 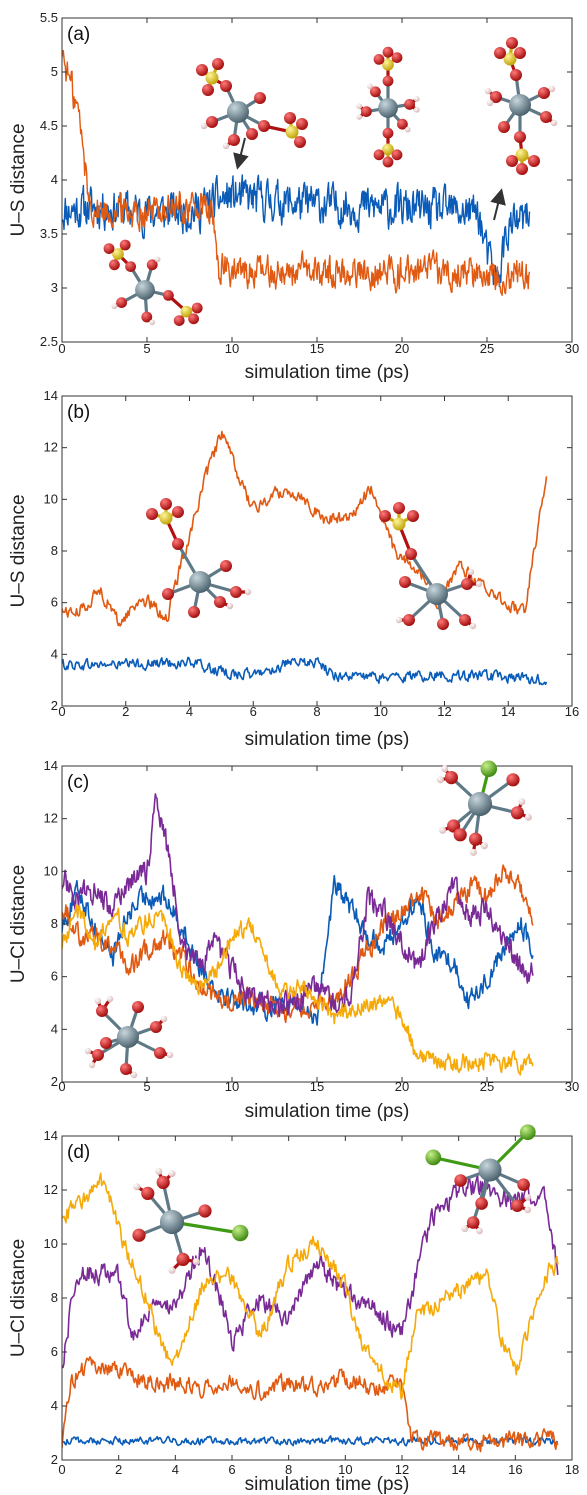 What do you see at coordinates (402, 1469) in the screenshot?
I see `x-tick-label: 12` at bounding box center [402, 1469].